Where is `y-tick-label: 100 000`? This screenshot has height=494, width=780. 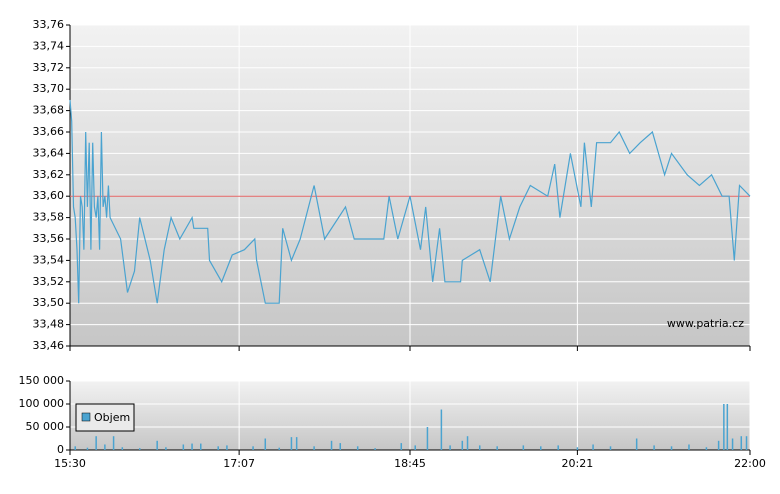
y-tick-label: 100 000 is located at coordinates (42, 403).